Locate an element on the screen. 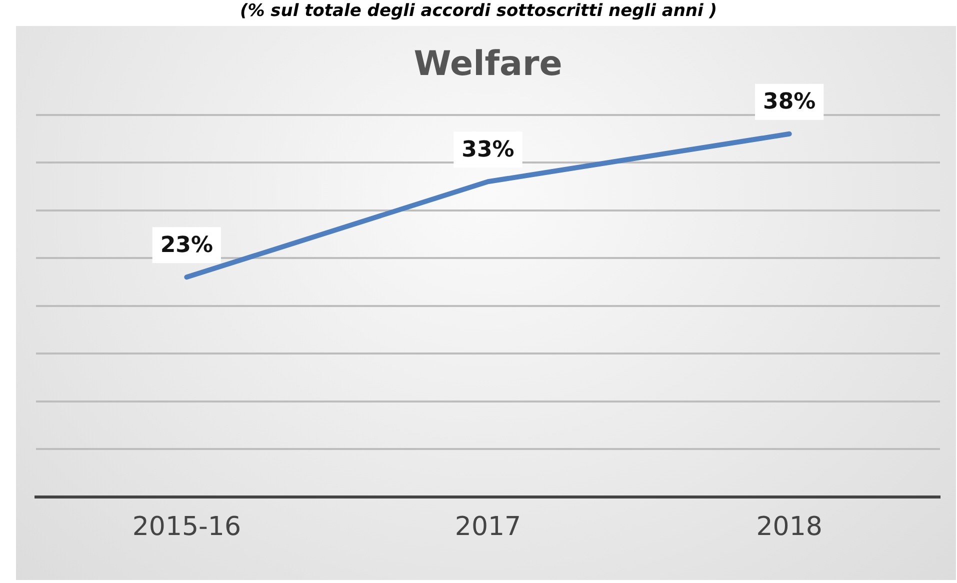  data-label: 23% is located at coordinates (187, 245).